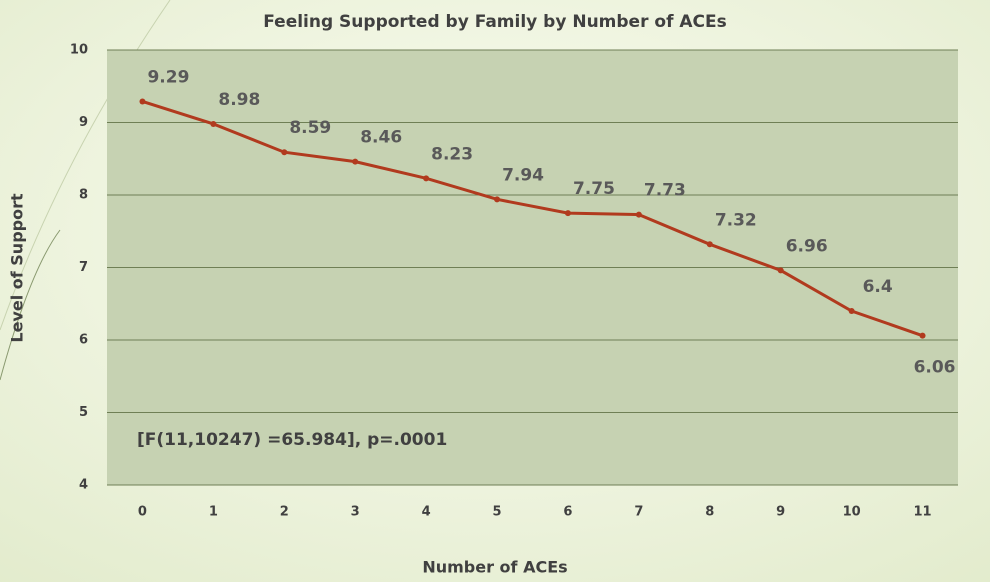 This screenshot has width=990, height=582. I want to click on x-tick-label: 4, so click(426, 512).